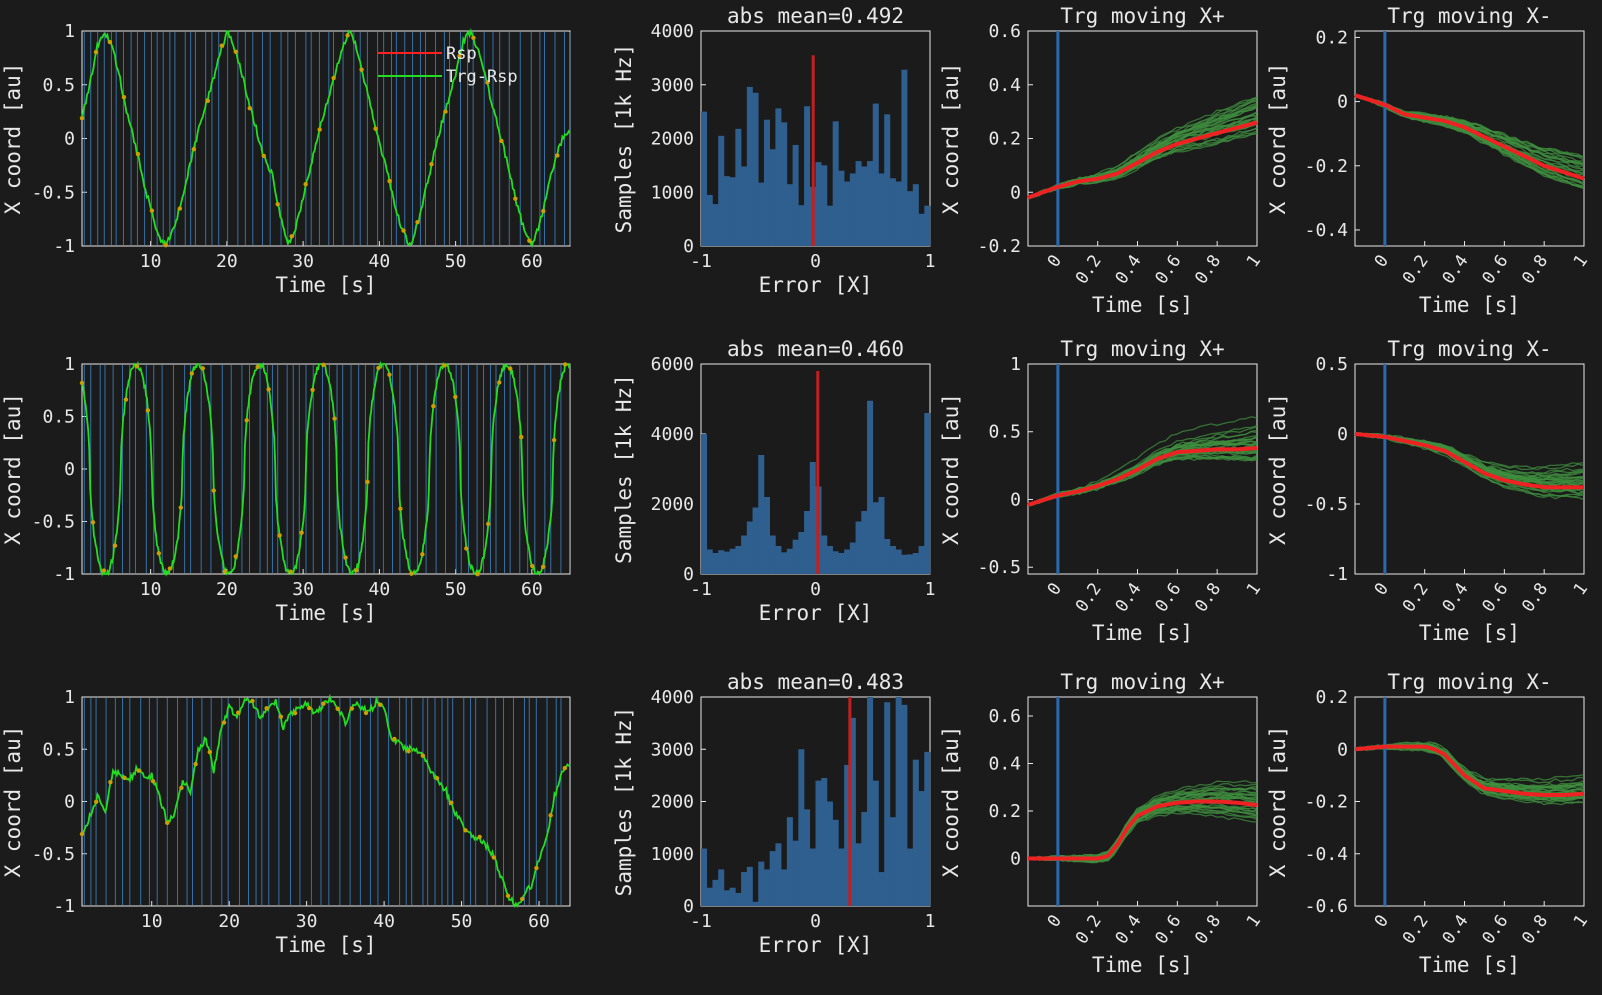 The height and width of the screenshot is (995, 1602). What do you see at coordinates (151, 589) in the screenshot?
I see `x-tick-label: 10` at bounding box center [151, 589].